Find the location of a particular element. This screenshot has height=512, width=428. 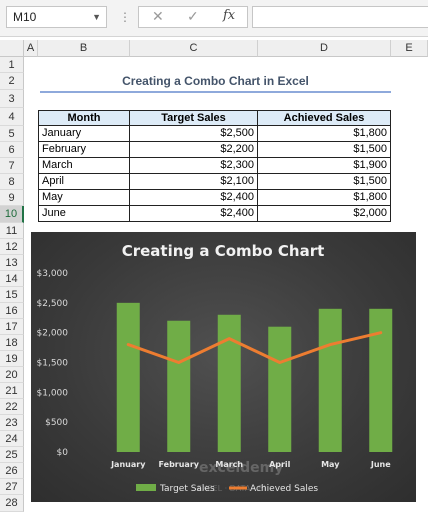

row-header-11: 11 is located at coordinates (12, 231).